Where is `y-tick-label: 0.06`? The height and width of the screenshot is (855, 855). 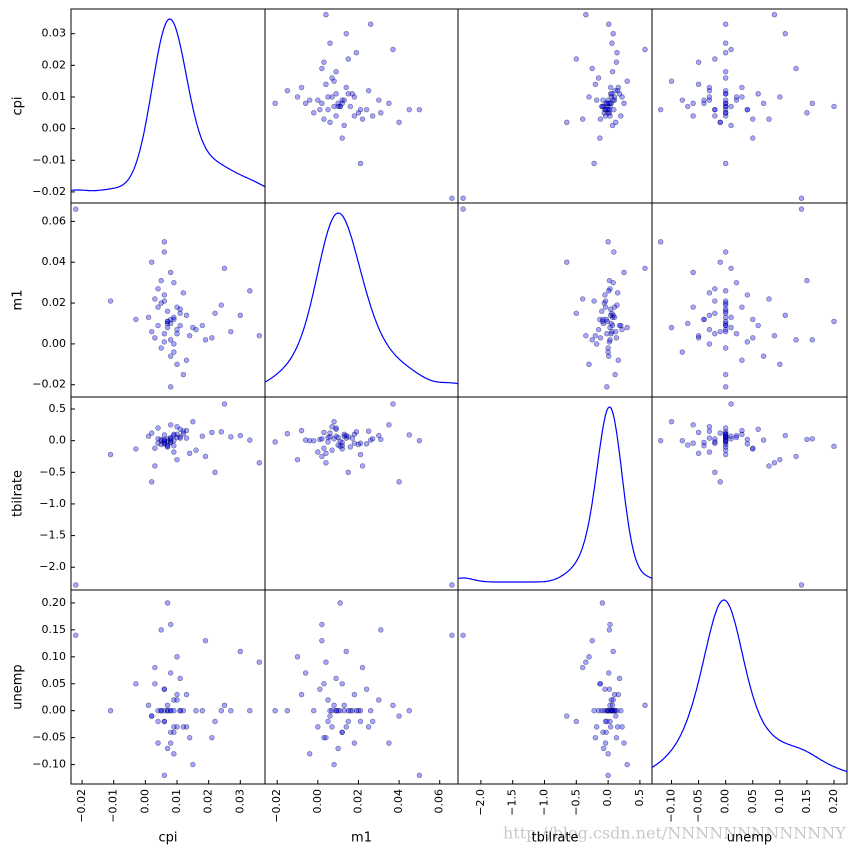 y-tick-label: 0.06 is located at coordinates (54, 220).